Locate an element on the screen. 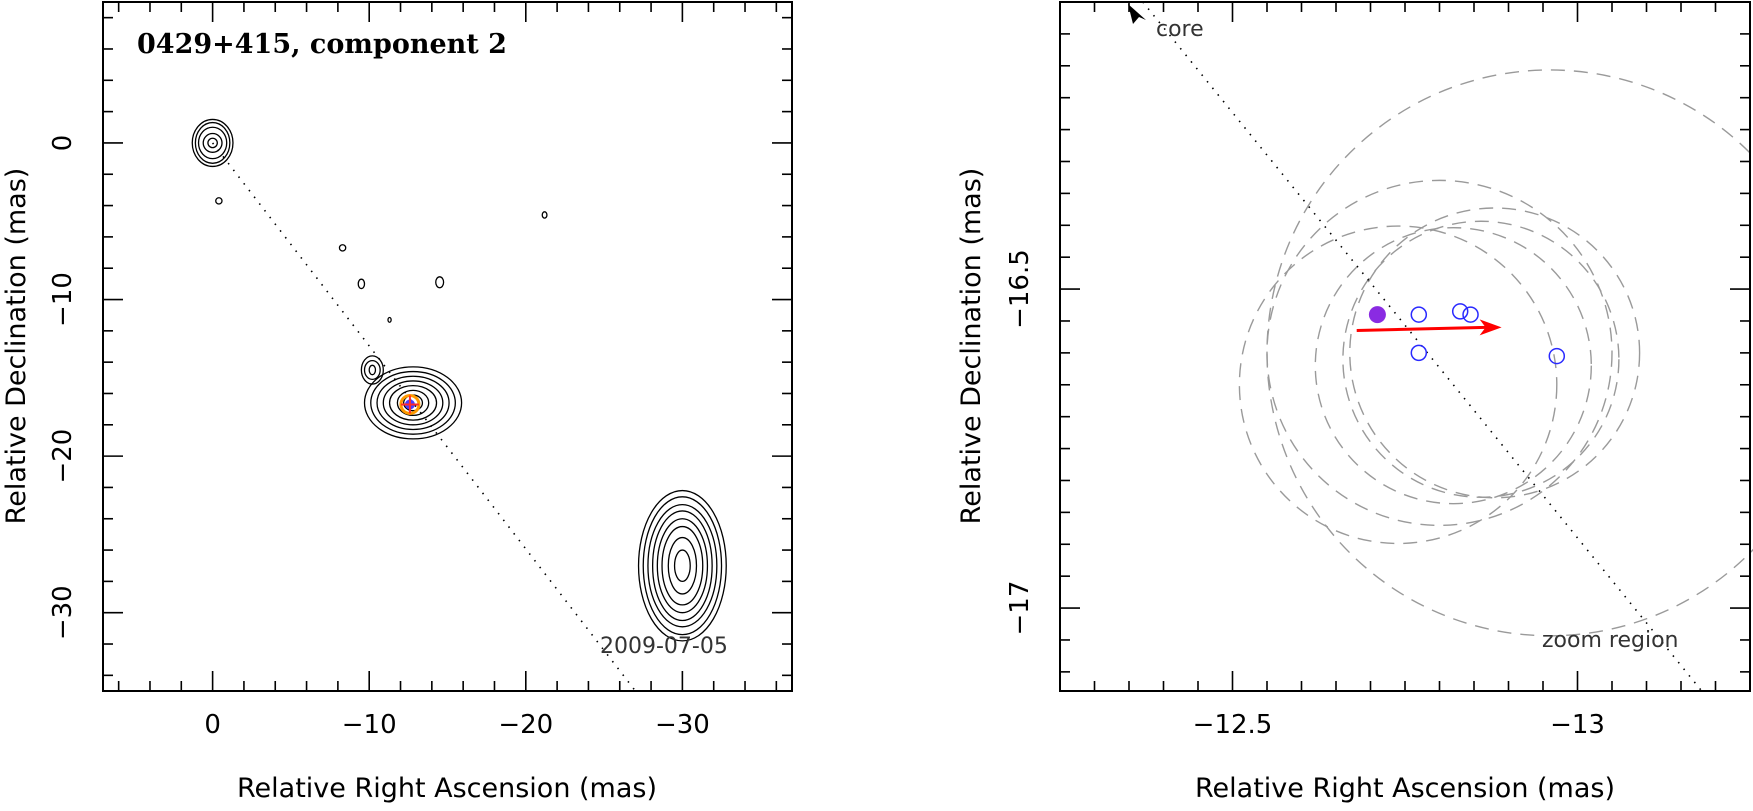 Image resolution: width=1753 pixels, height=811 pixels. outer-lobe-contour is located at coordinates (682, 566).